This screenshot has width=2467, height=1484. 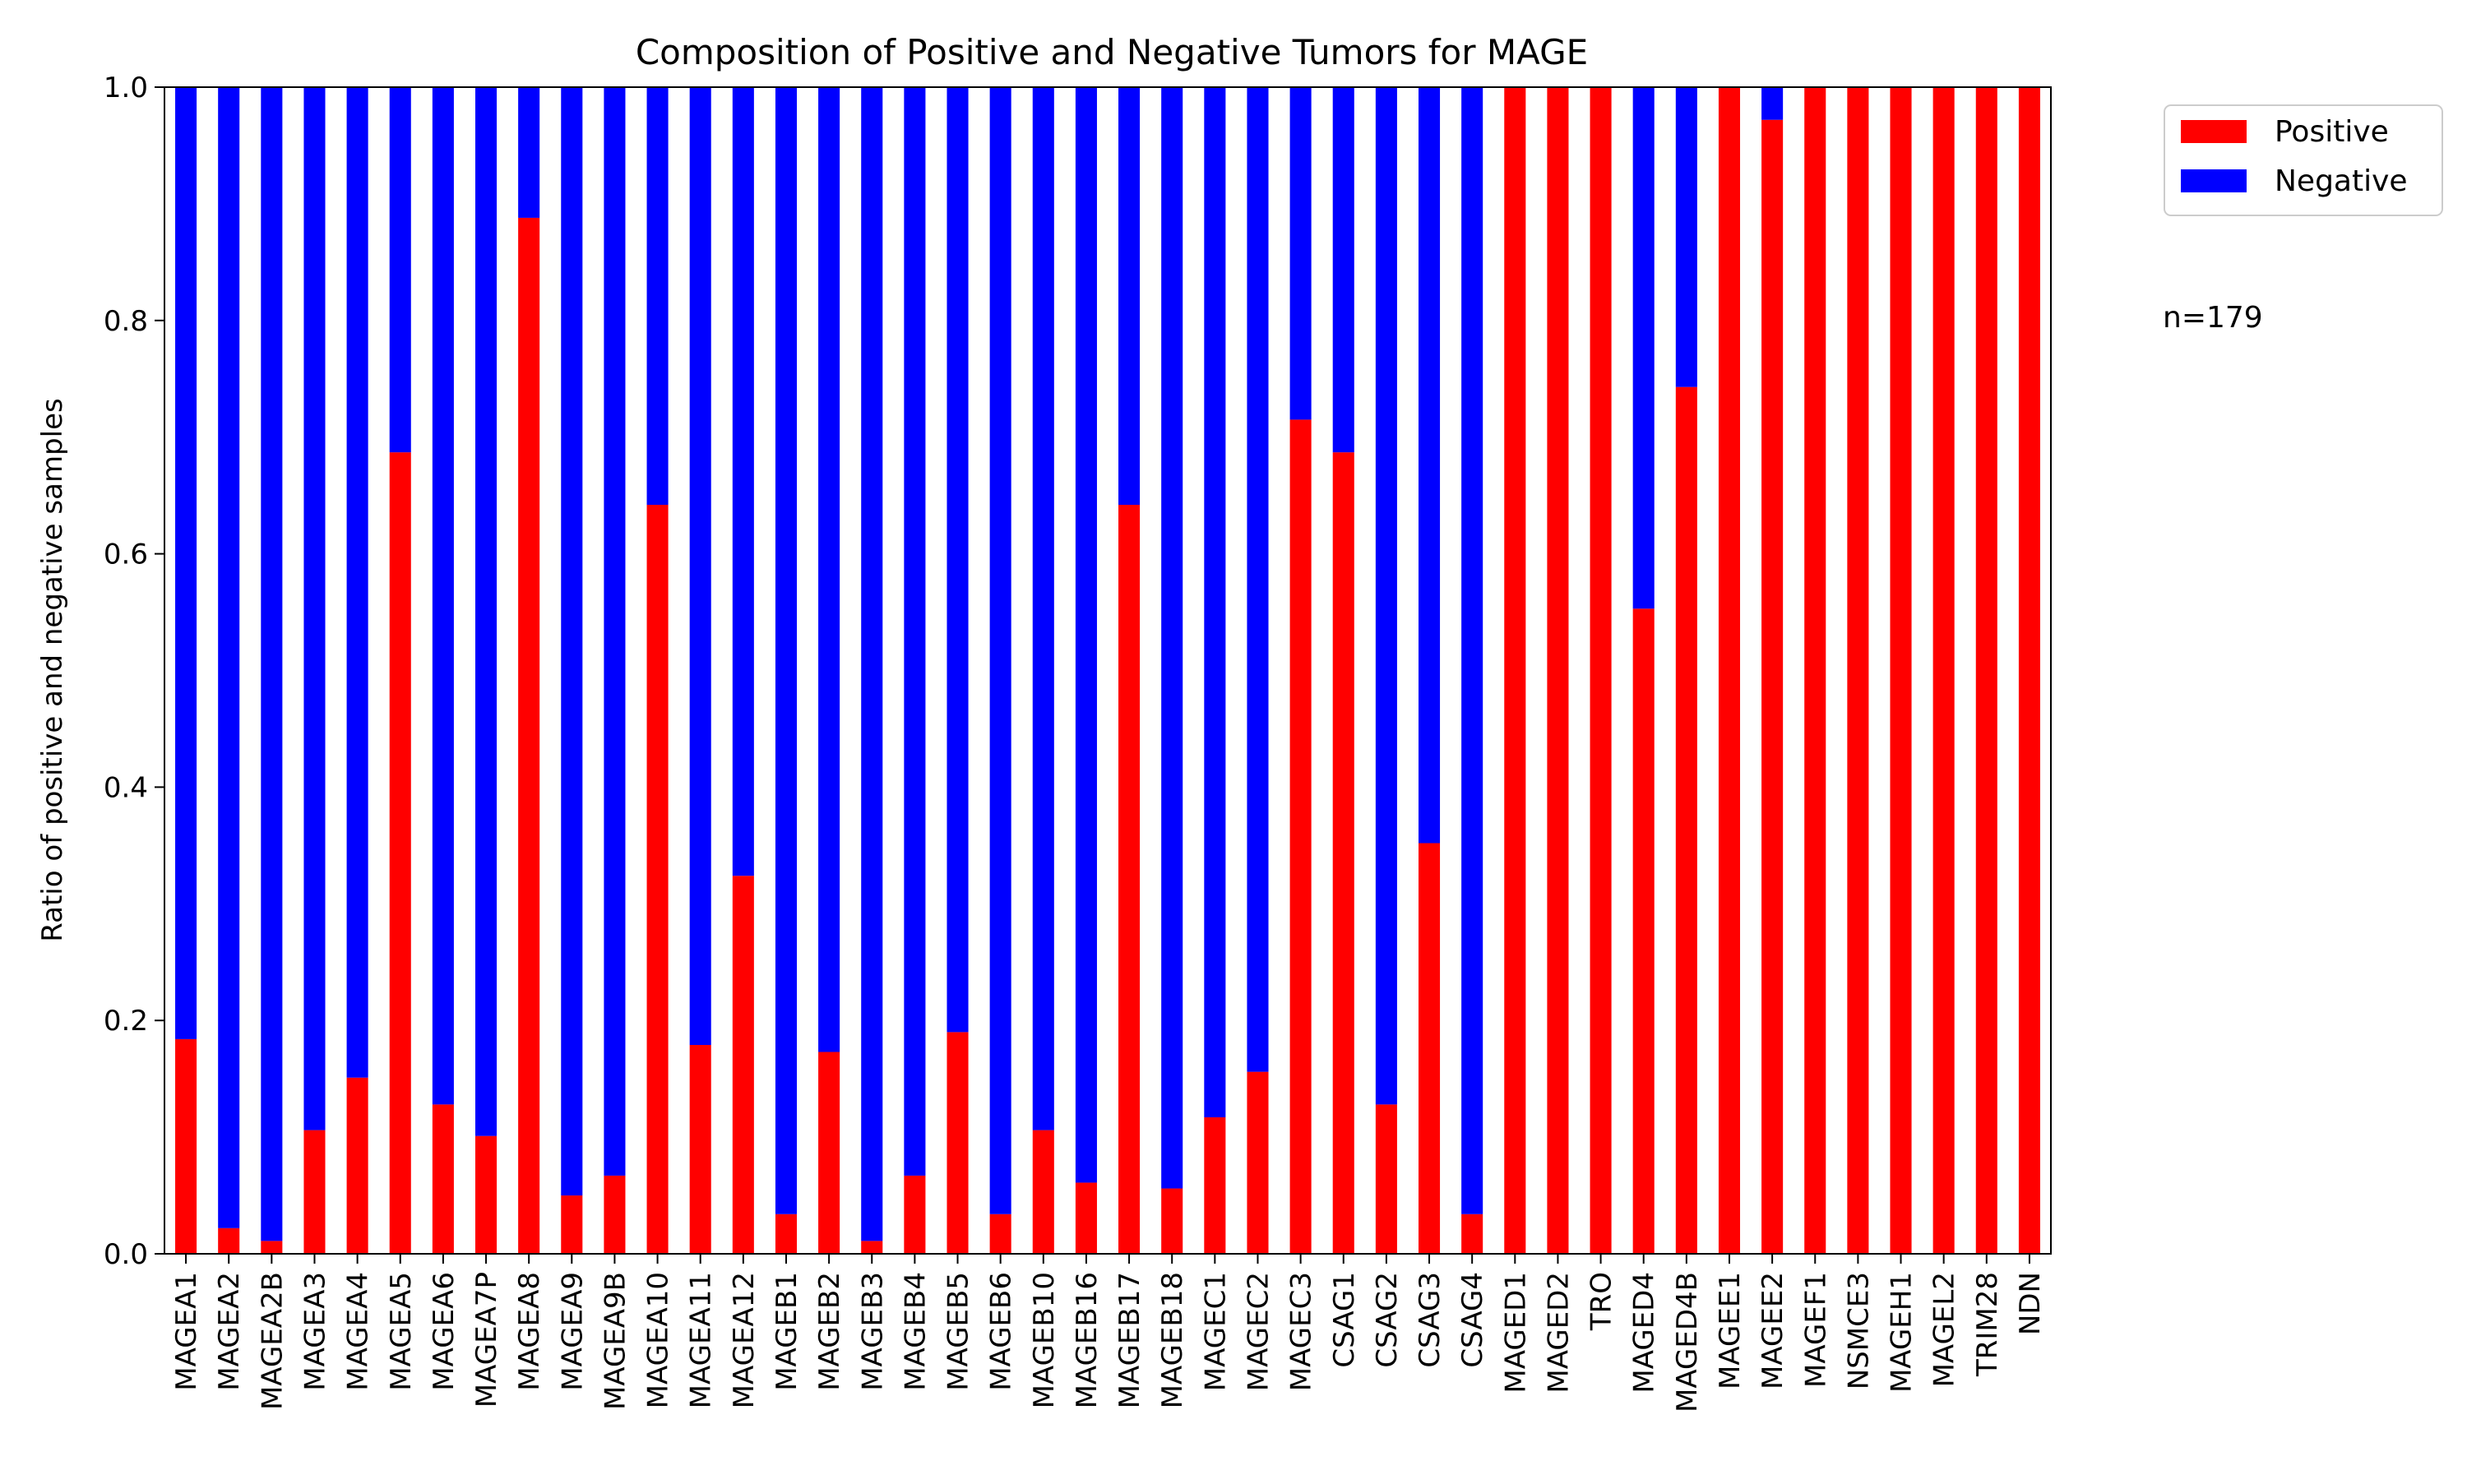 I want to click on x-tick-label-maged1: MAGED1, so click(x=1515, y=1333).